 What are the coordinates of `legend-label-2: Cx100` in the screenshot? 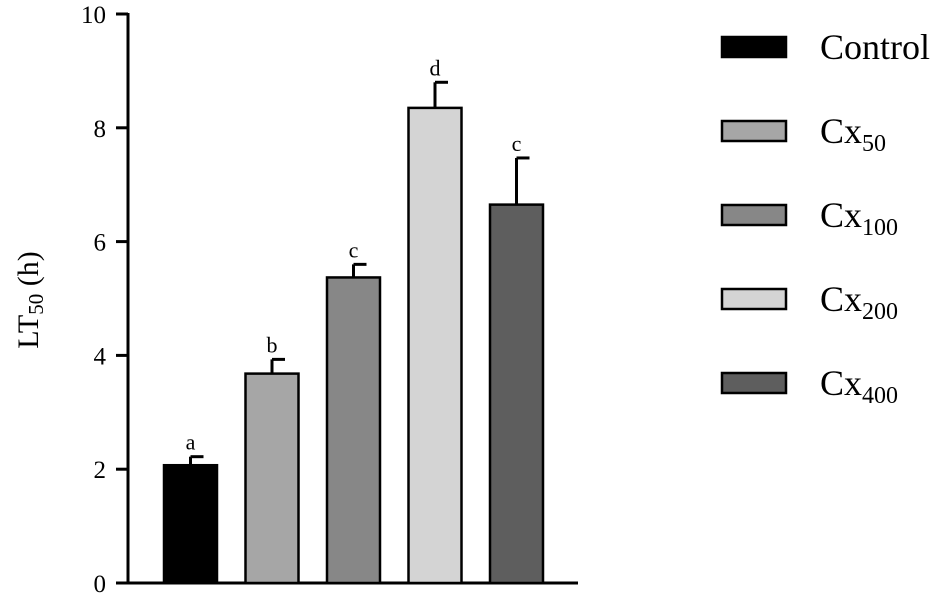 It's located at (859, 218).